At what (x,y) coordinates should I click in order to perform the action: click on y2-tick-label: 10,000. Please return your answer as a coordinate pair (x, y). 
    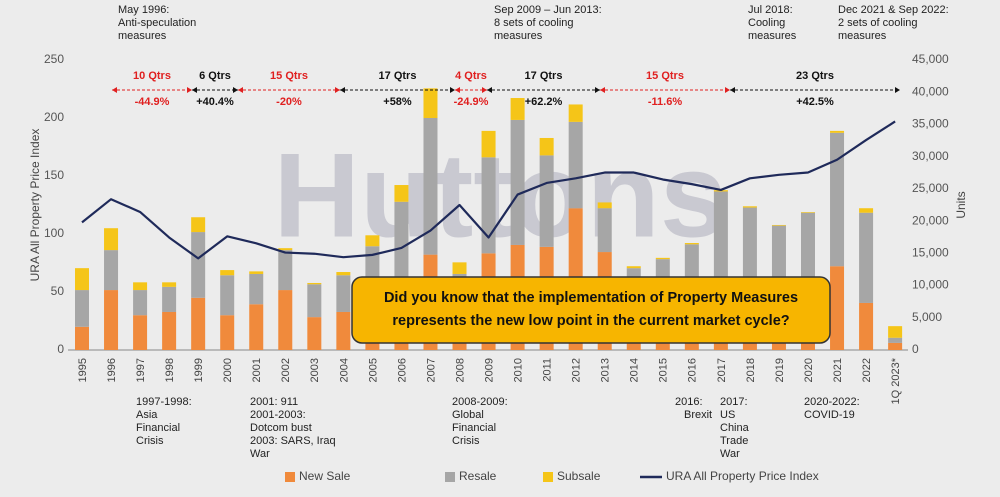
    Looking at the image, I should click on (930, 285).